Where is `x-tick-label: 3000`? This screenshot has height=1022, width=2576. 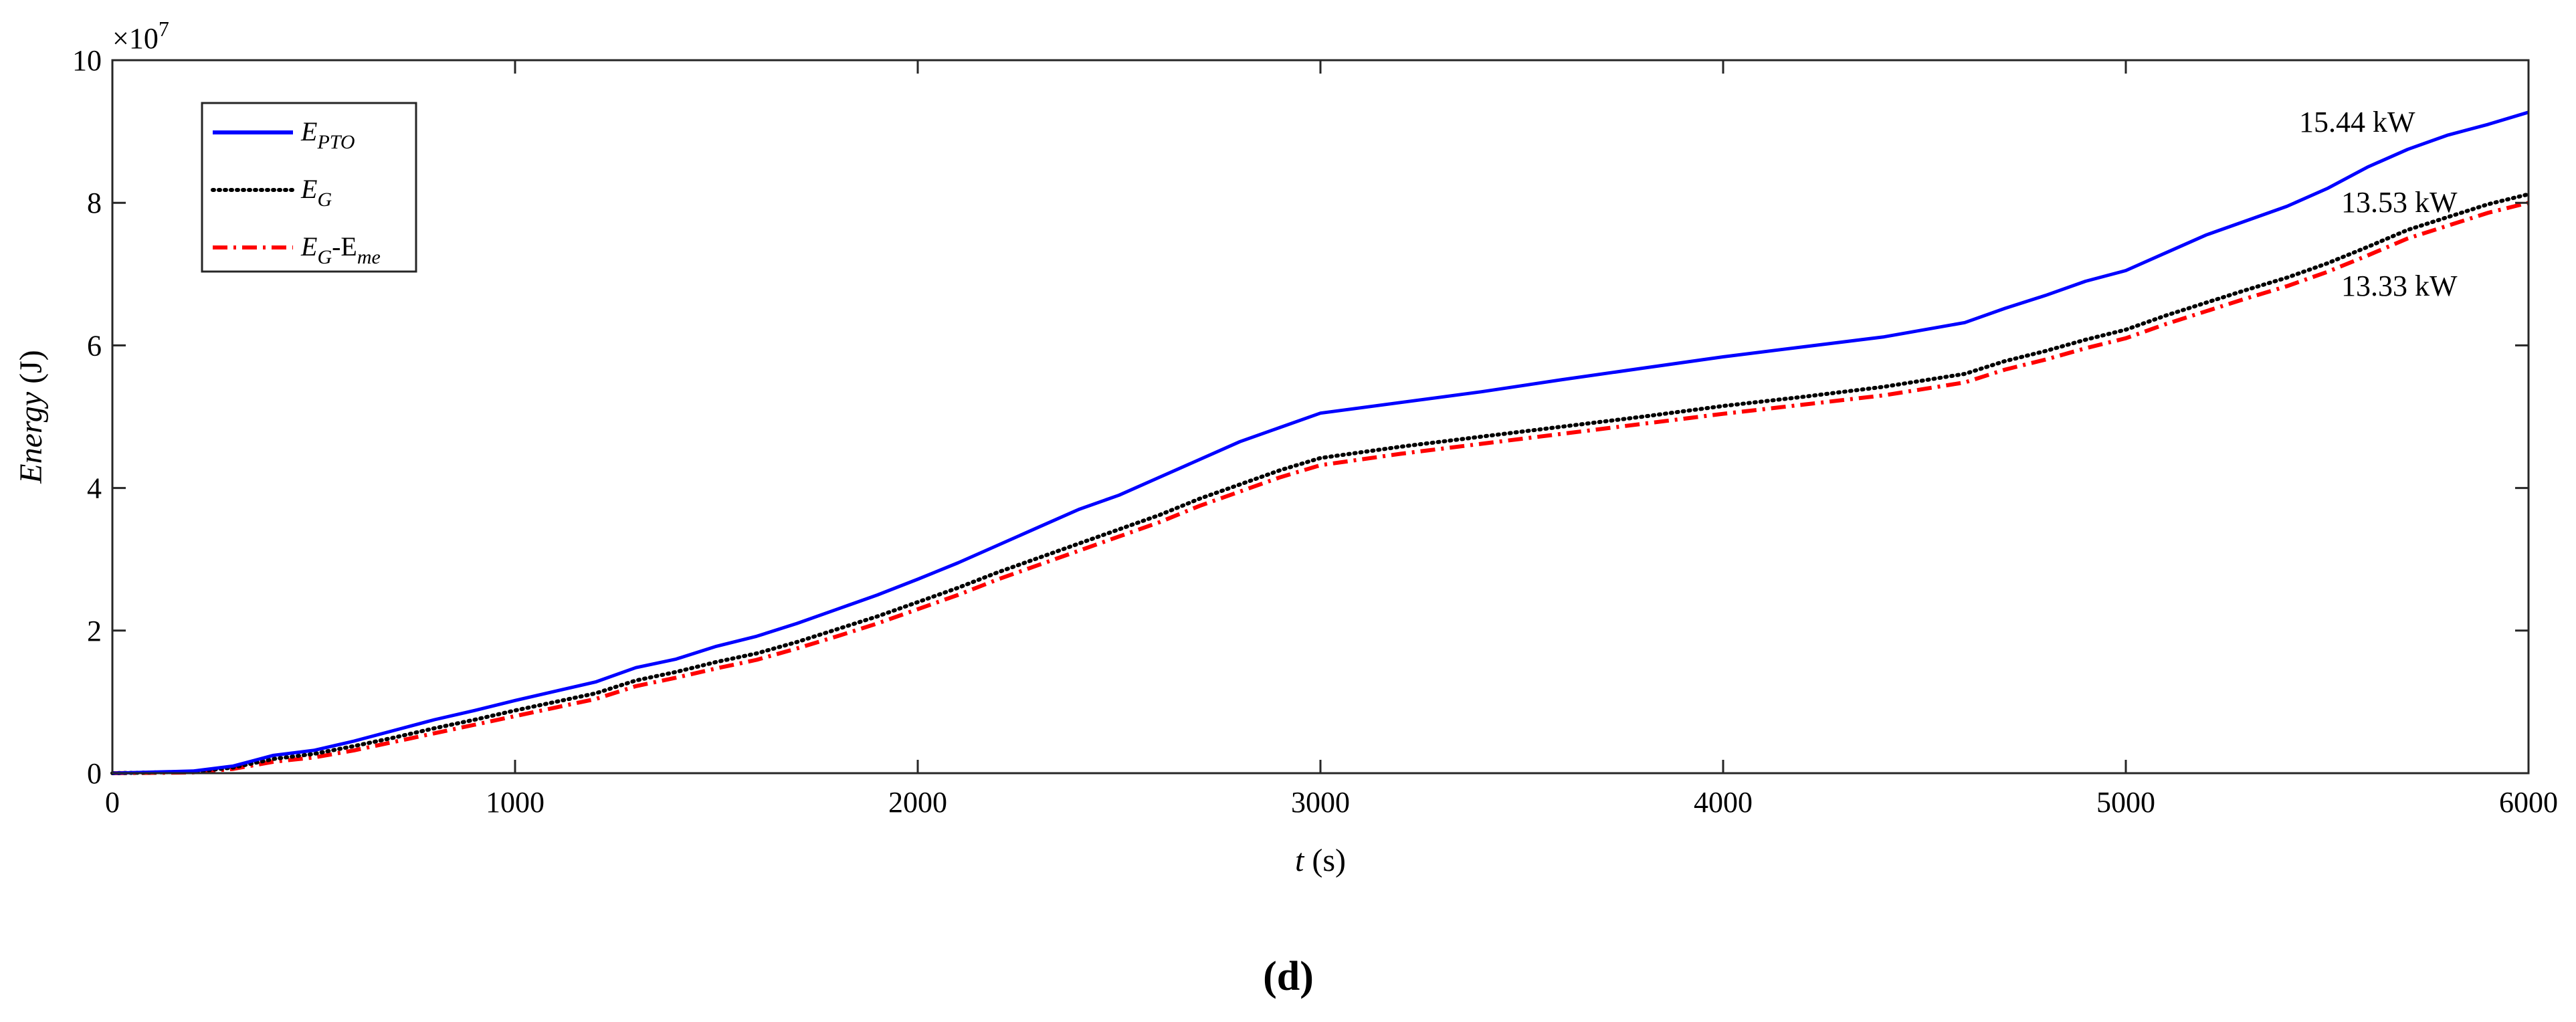 x-tick-label: 3000 is located at coordinates (1320, 802).